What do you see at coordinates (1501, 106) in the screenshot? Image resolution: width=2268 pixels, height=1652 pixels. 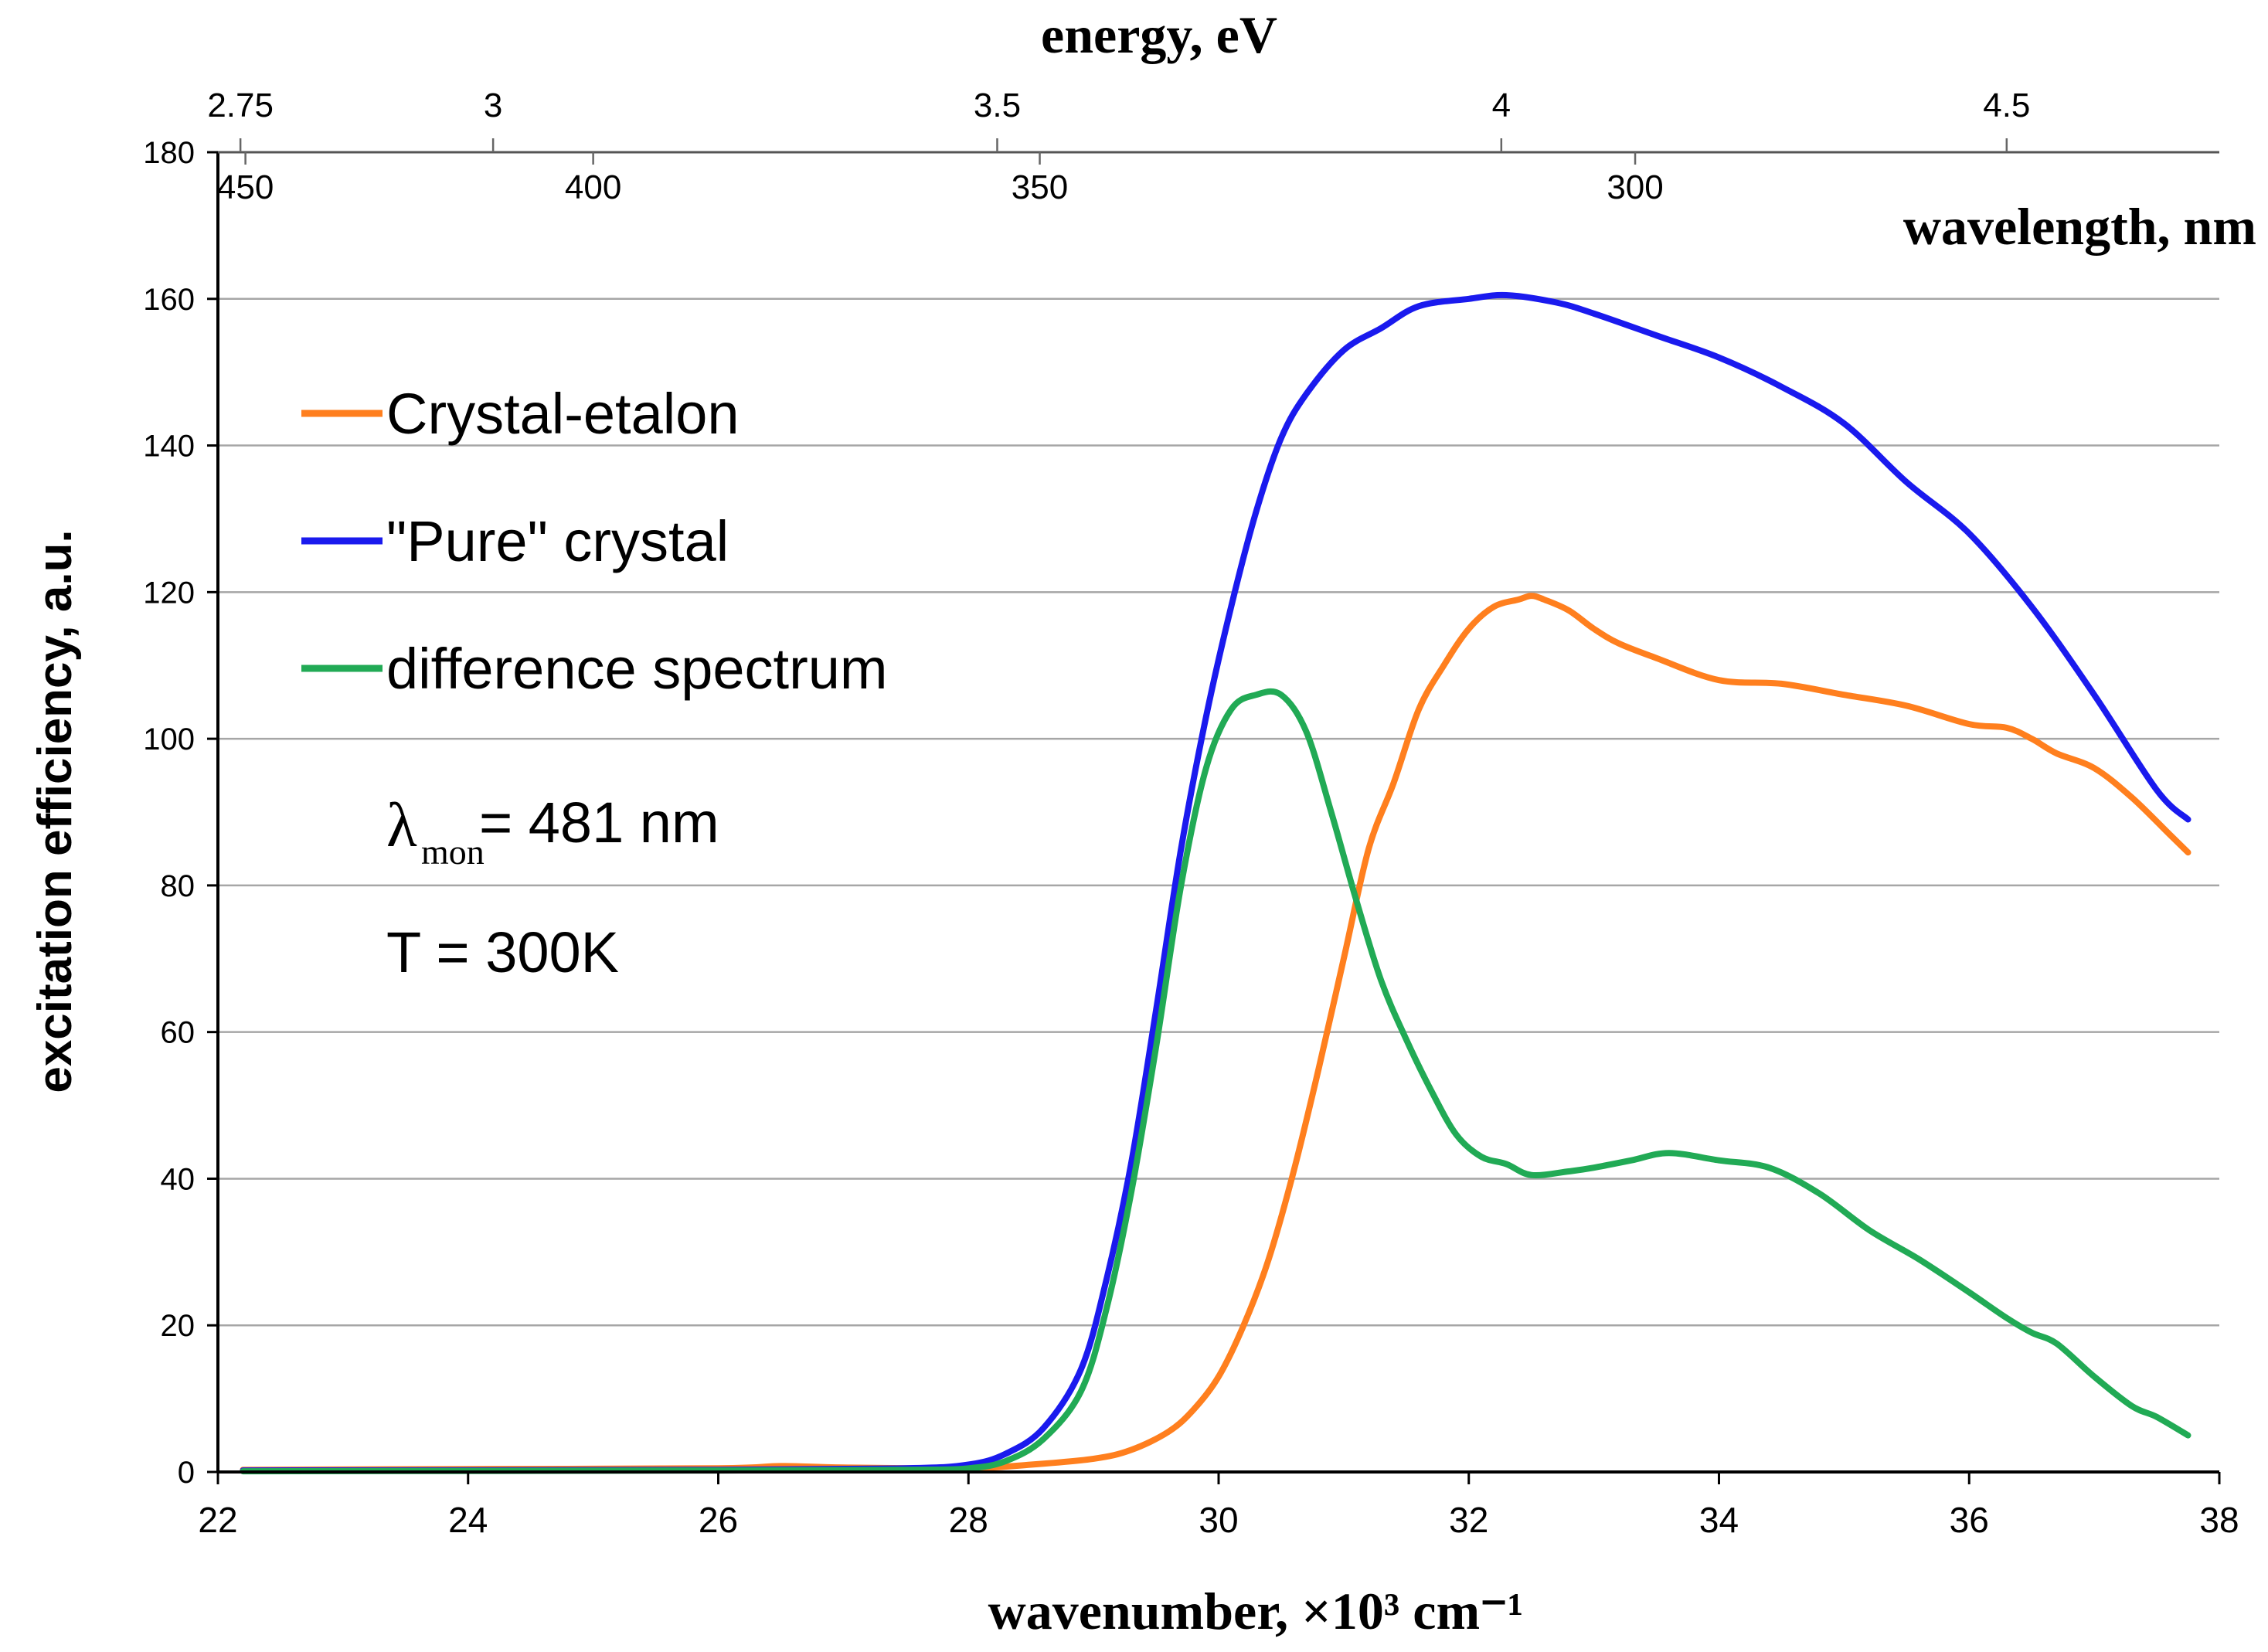 I see `energy-tick-label-4: 4` at bounding box center [1501, 106].